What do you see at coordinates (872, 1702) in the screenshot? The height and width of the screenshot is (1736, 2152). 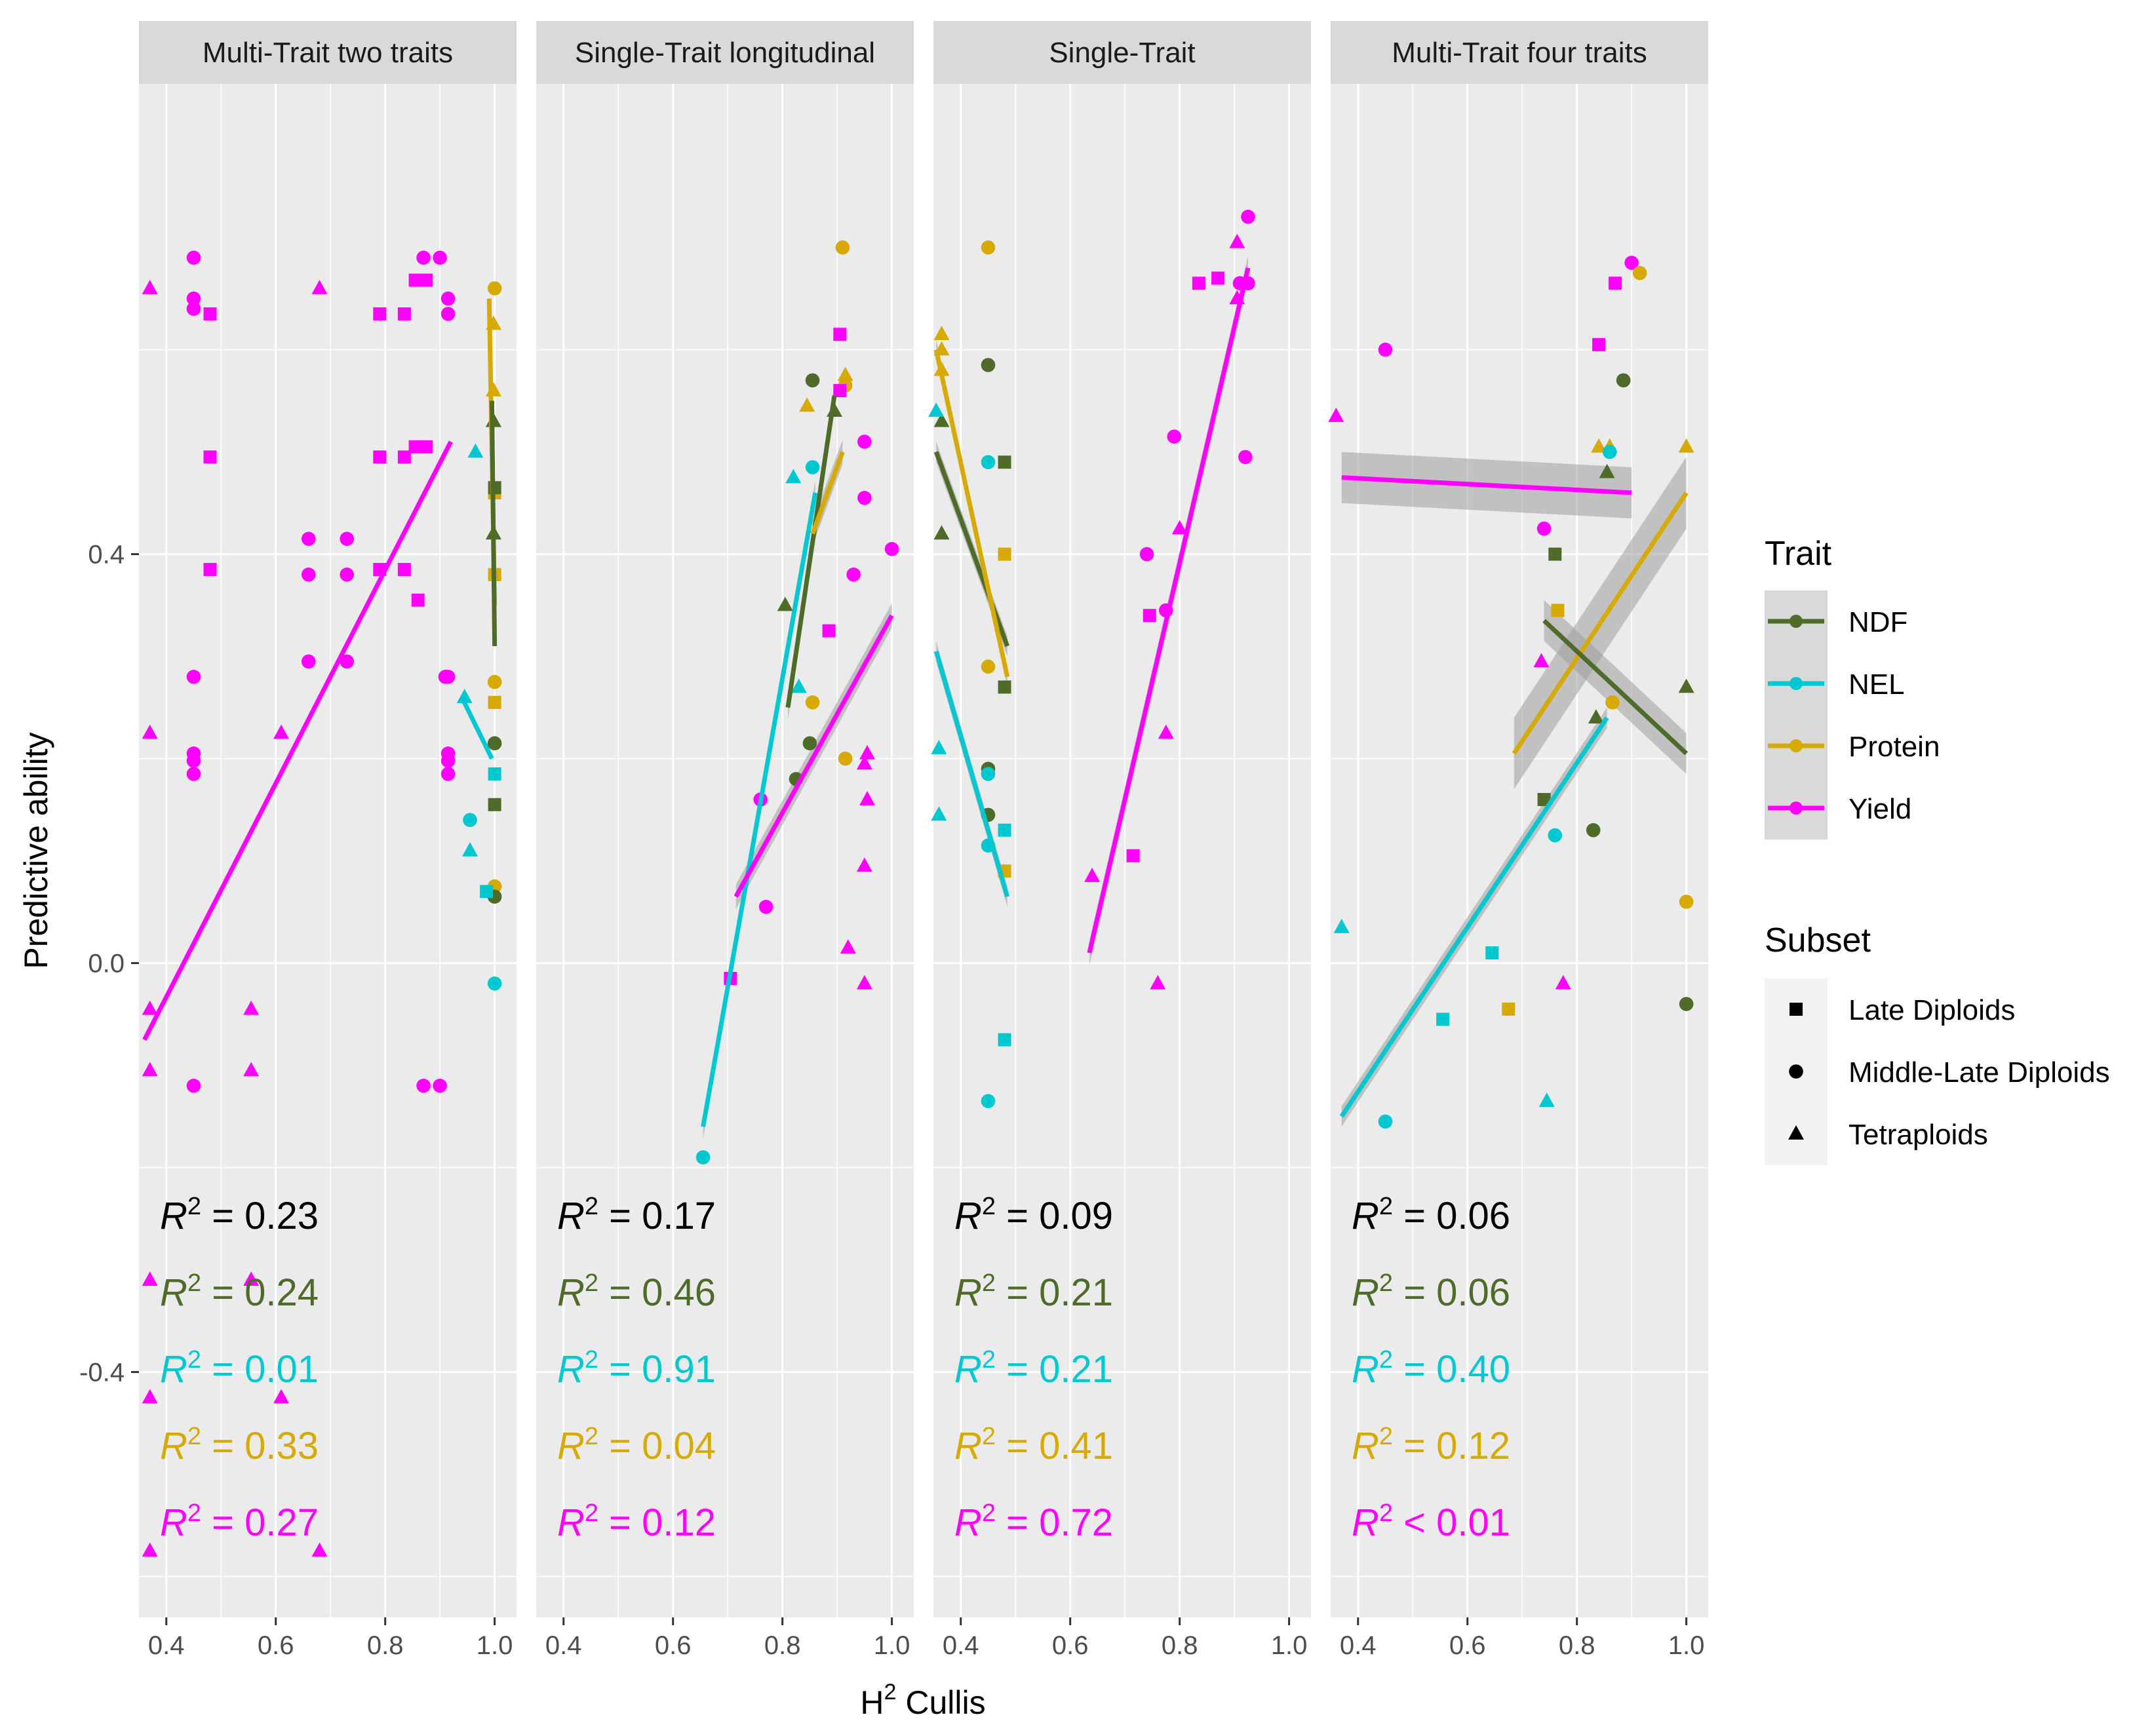 I see `x-axis-title-main: H` at bounding box center [872, 1702].